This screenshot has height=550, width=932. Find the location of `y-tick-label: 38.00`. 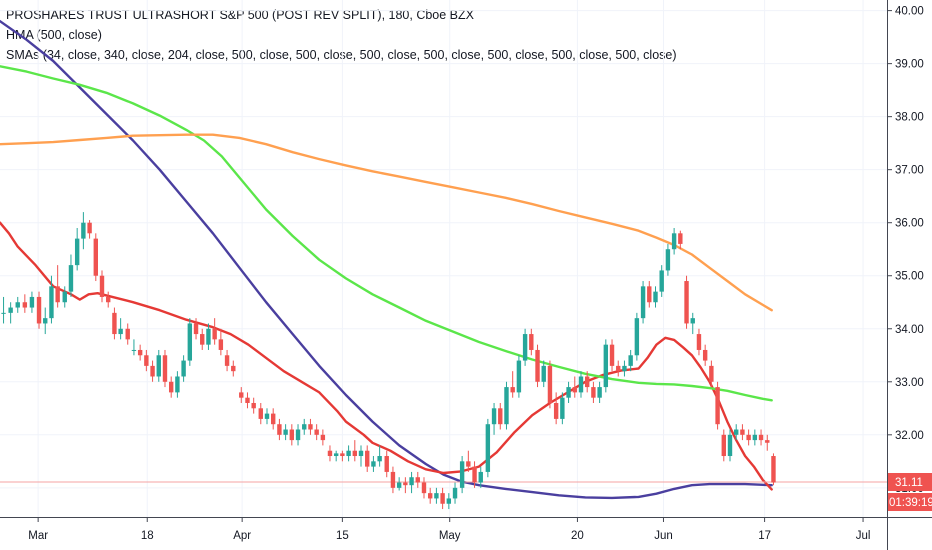

y-tick-label: 38.00 is located at coordinates (909, 118).